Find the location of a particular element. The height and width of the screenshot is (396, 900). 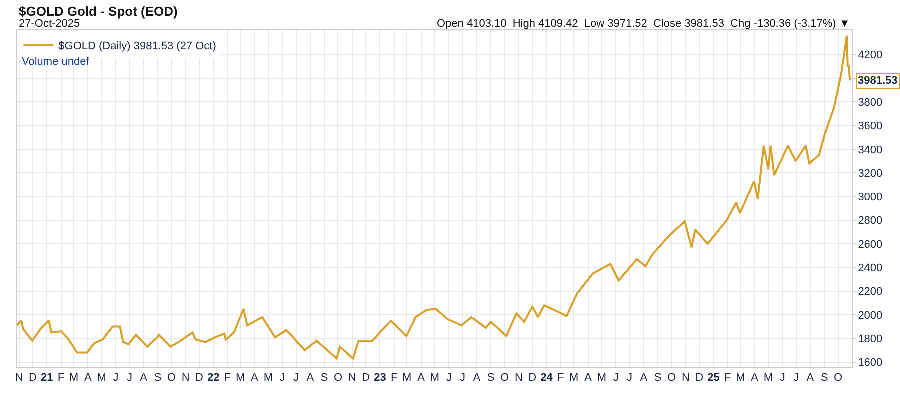

y-tick-label: 3200 is located at coordinates (870, 174).